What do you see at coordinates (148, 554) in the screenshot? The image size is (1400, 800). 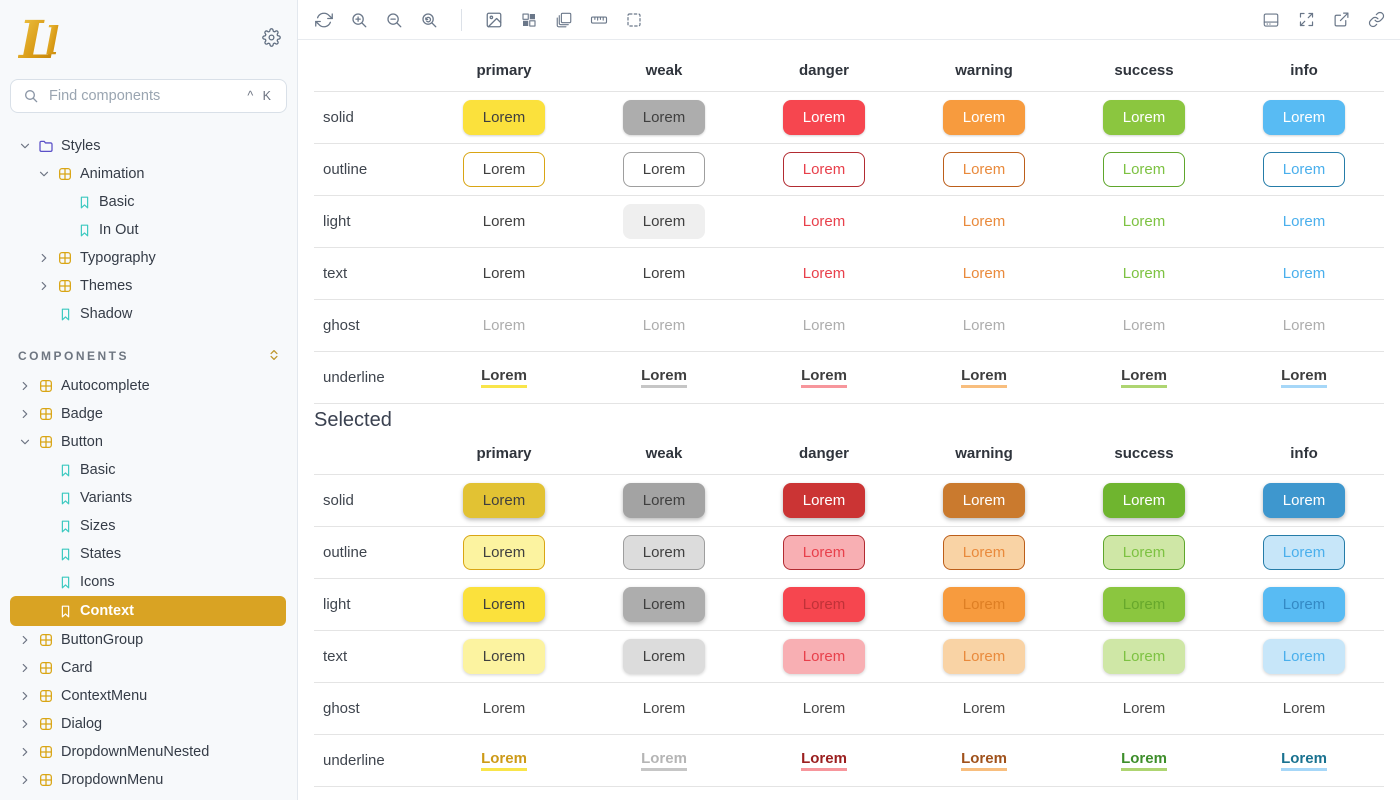 I see `sidebar-item-states: States` at bounding box center [148, 554].